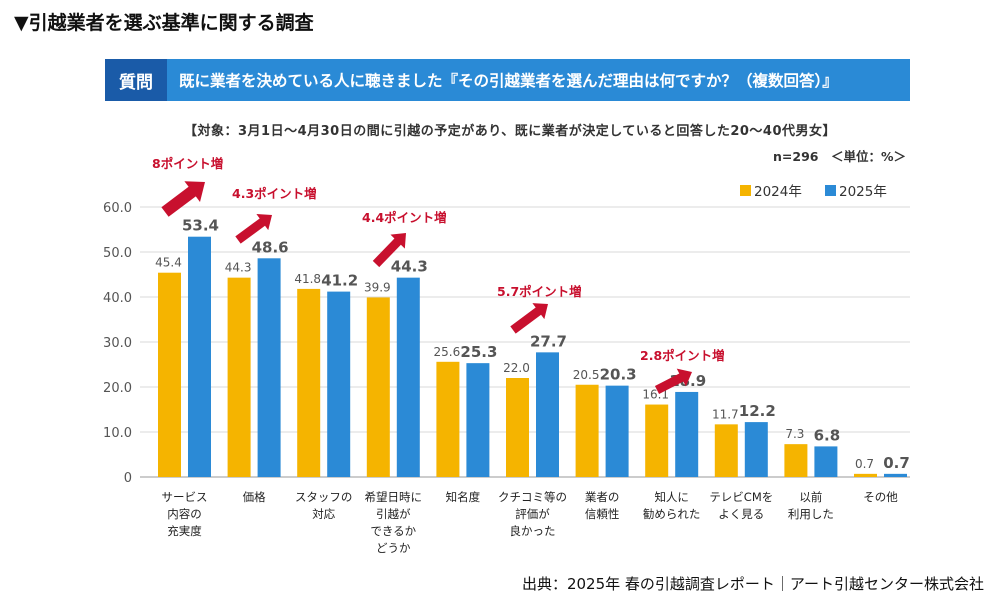  I want to click on data-label: 41.2, so click(339, 281).